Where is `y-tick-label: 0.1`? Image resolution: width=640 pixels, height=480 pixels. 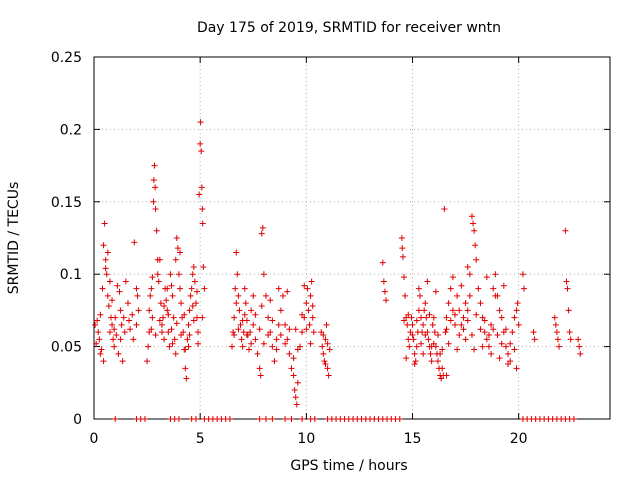
y-tick-label: 0.1 is located at coordinates (71, 275).